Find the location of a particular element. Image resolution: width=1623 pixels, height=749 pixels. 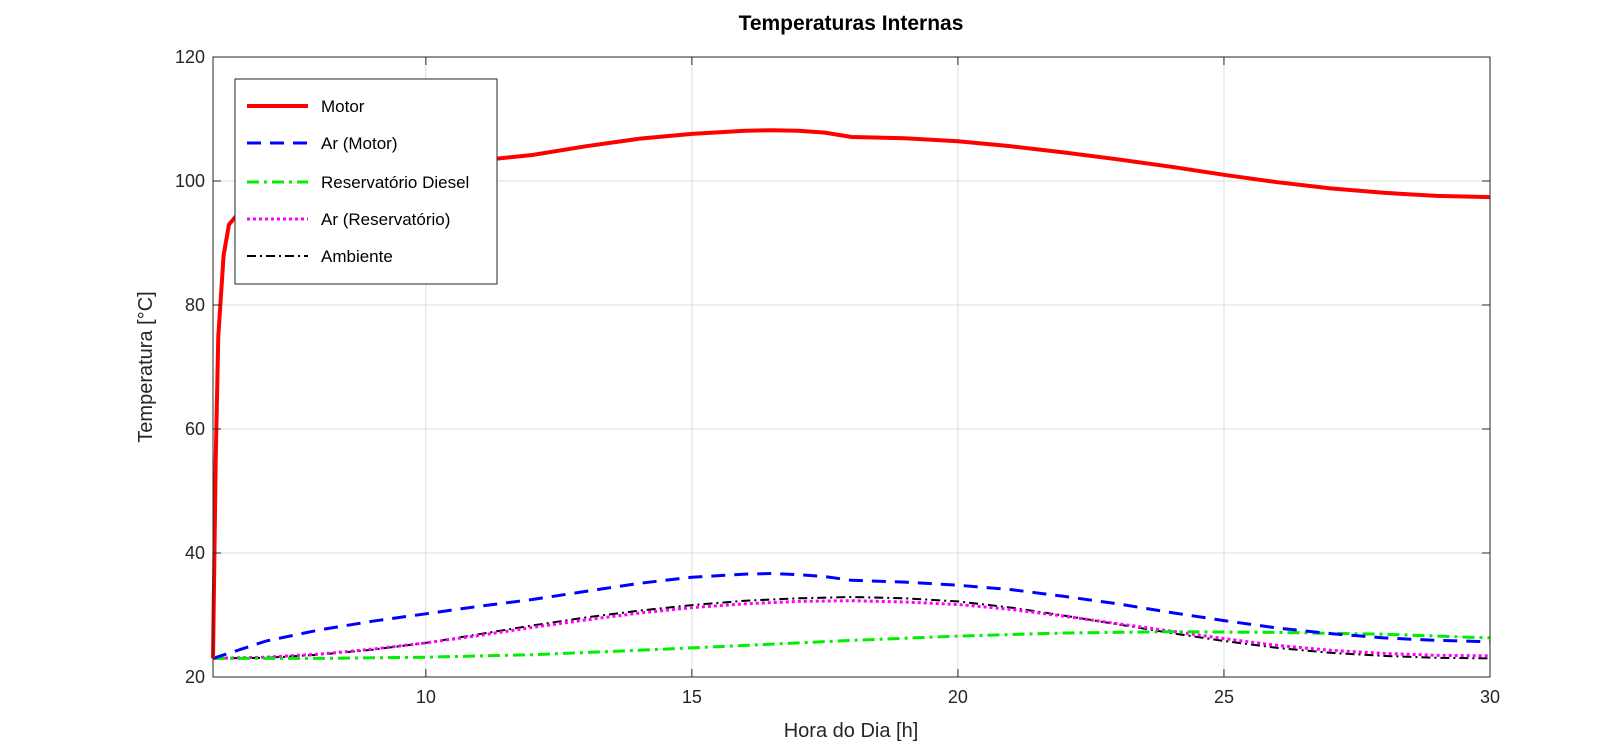

y-tick-label: 60 is located at coordinates (195, 429).